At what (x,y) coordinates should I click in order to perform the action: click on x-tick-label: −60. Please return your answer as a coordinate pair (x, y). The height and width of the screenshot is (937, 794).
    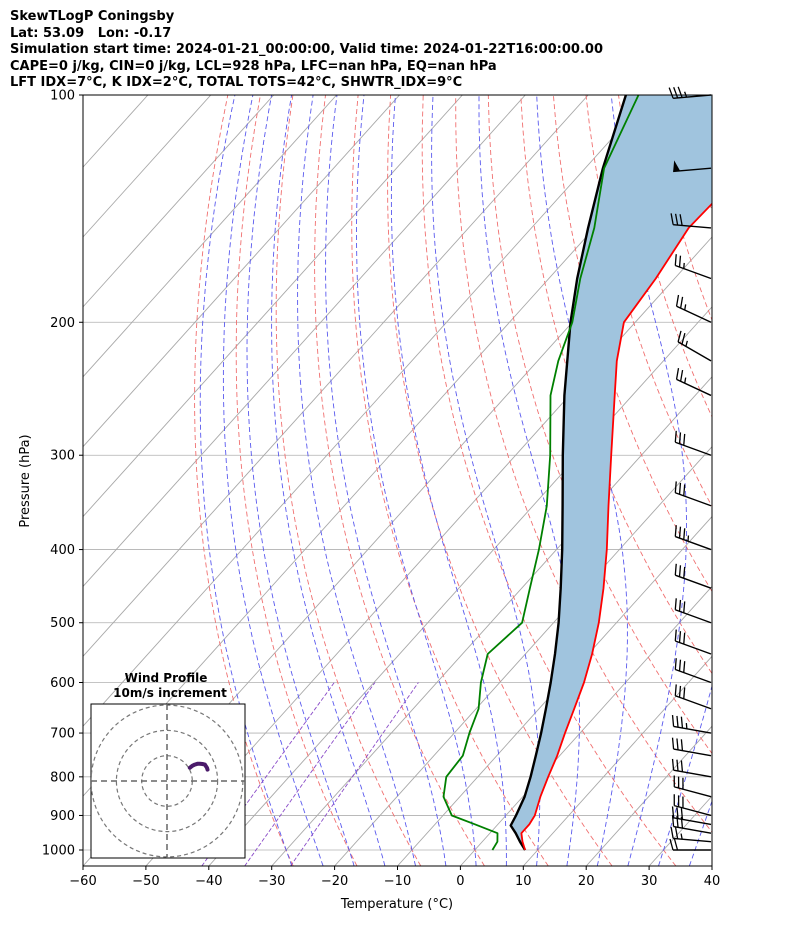
    Looking at the image, I should click on (82, 881).